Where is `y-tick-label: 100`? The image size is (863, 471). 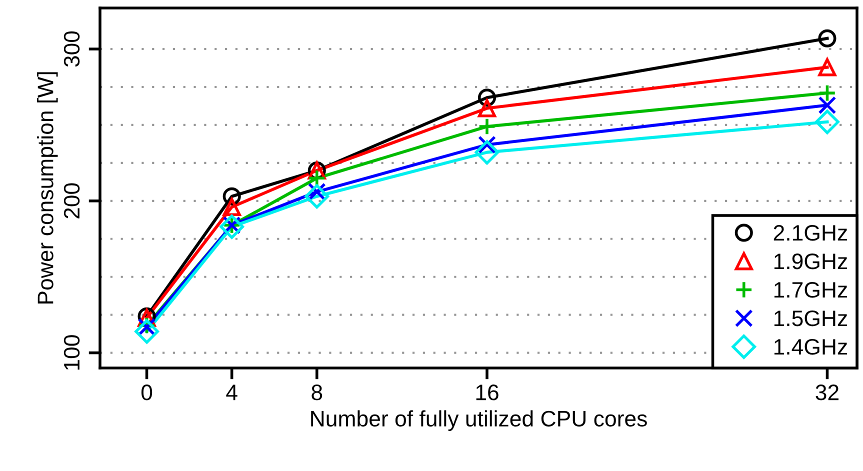 y-tick-label: 100 is located at coordinates (72, 352).